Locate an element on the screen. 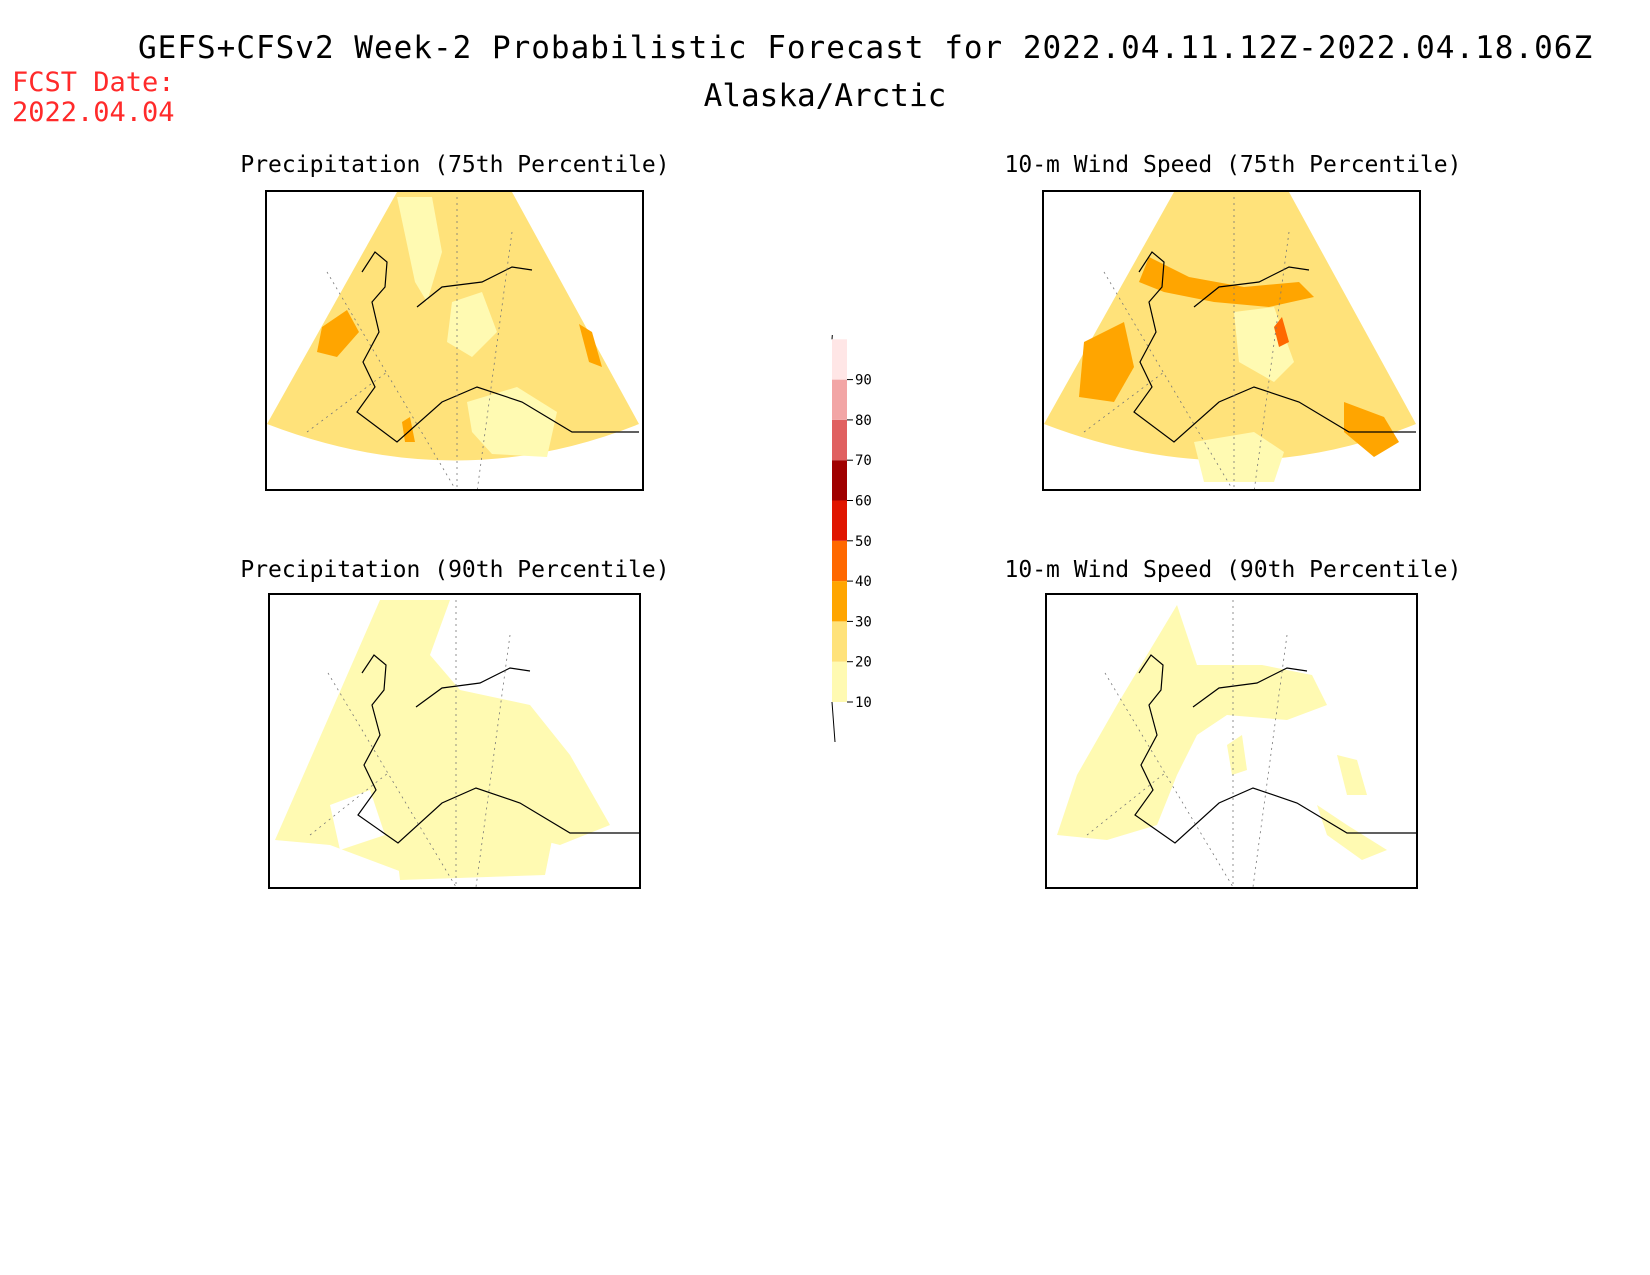  panel-title-wind-90: 10-m Wind Speed (90th Percentile) is located at coordinates (1233, 570).